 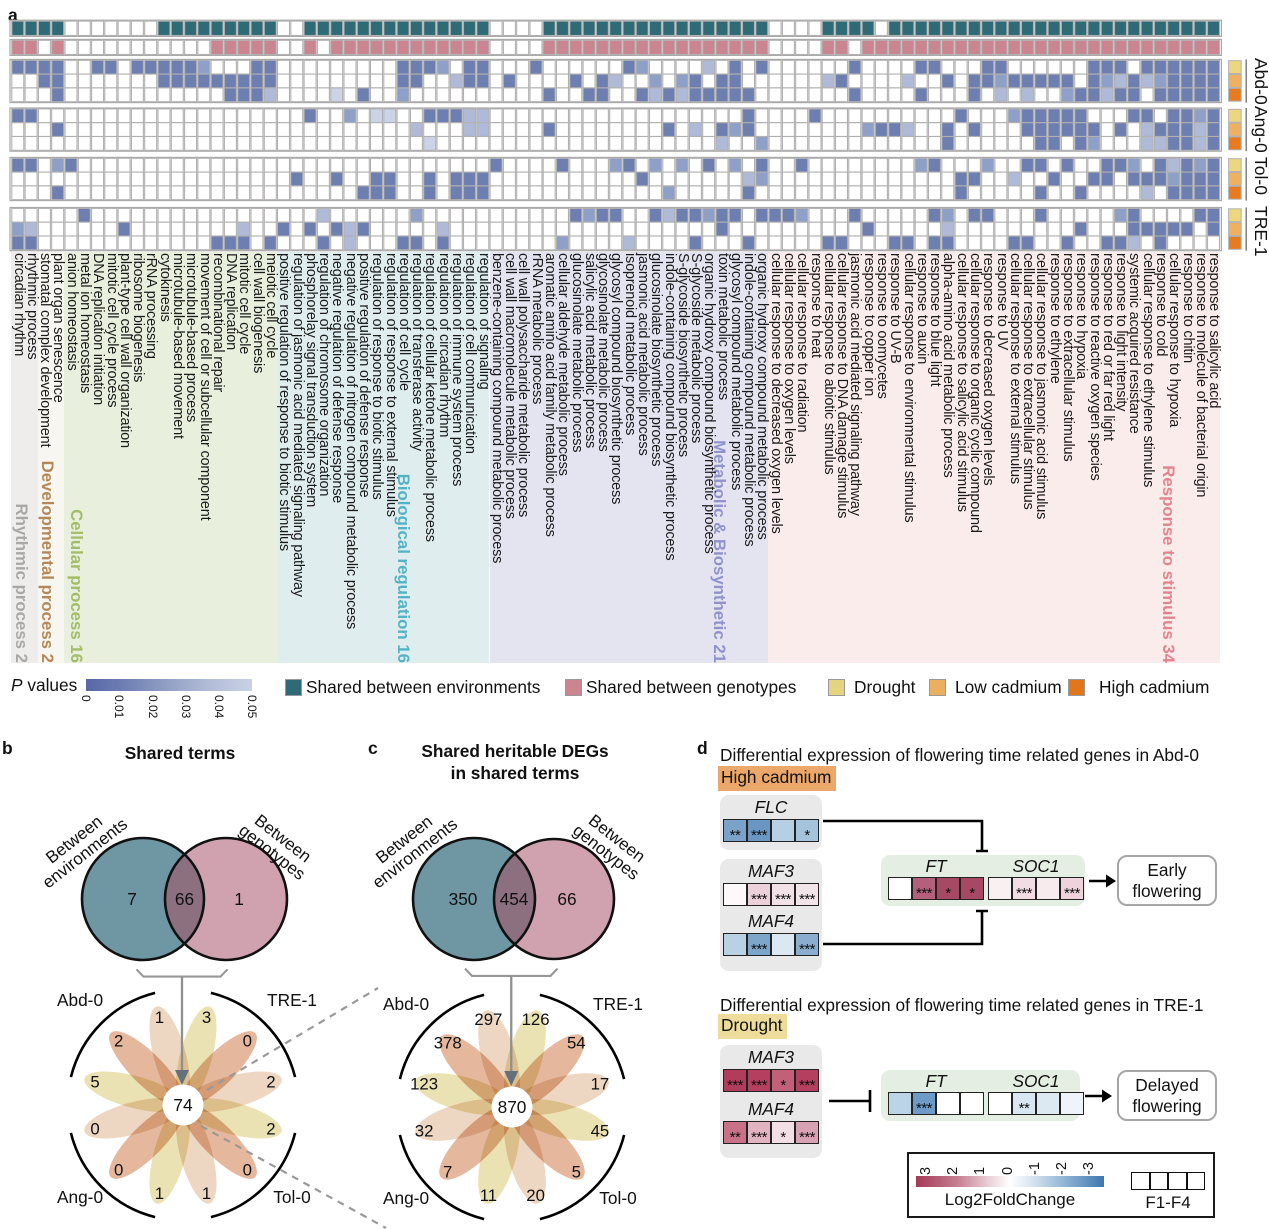 I want to click on svg-text: 20, so click(x=535, y=1195).